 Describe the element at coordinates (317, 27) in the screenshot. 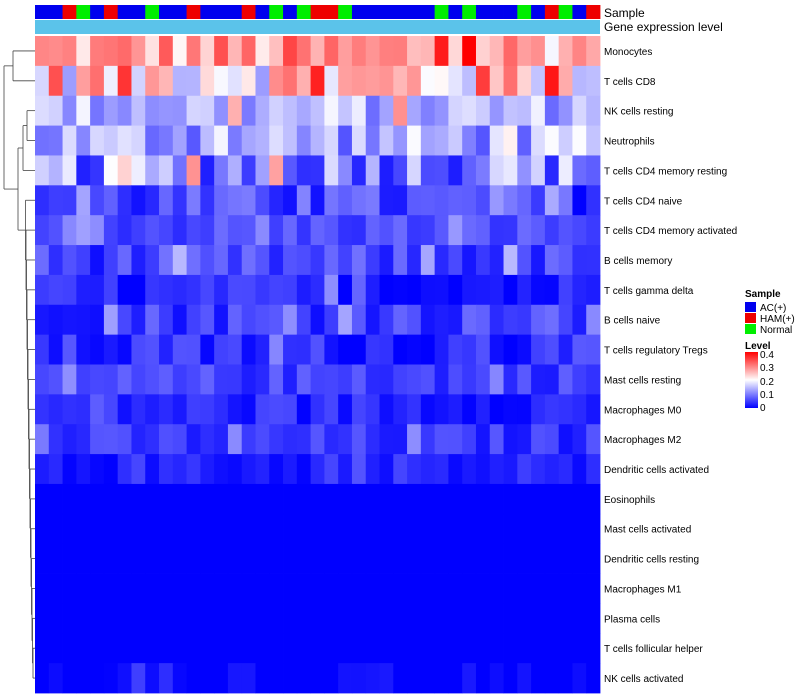

I see `expression-level-strip` at that location.